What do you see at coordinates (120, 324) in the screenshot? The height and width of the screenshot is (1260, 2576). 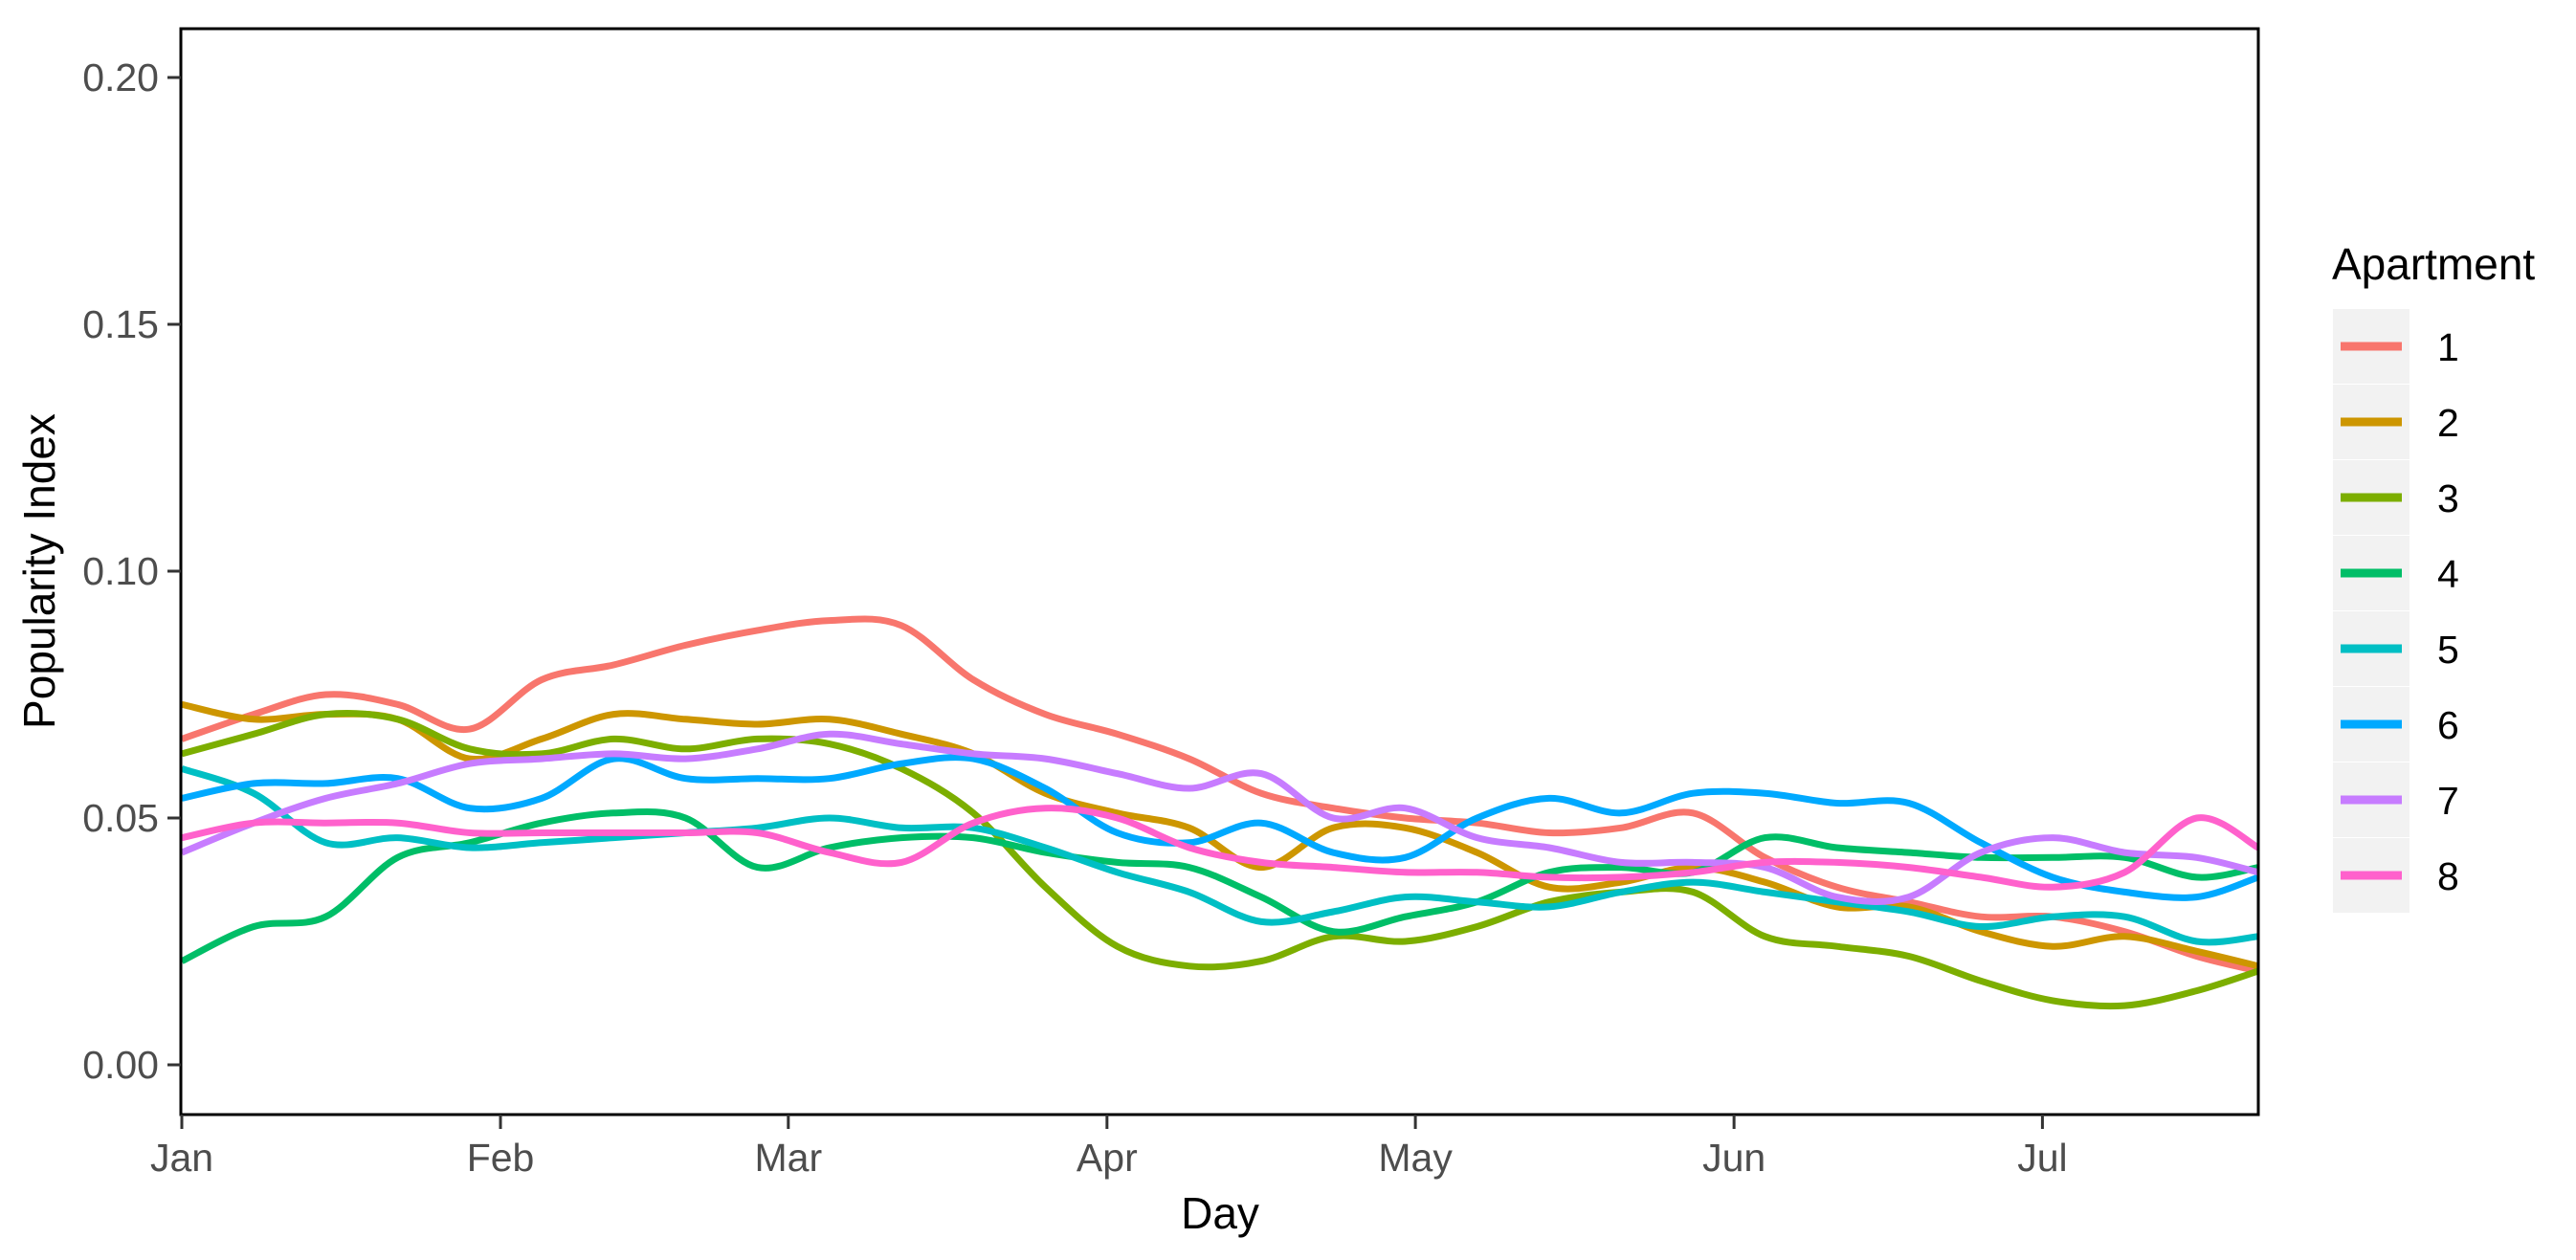 I see `y-tick-label: 0.15` at bounding box center [120, 324].